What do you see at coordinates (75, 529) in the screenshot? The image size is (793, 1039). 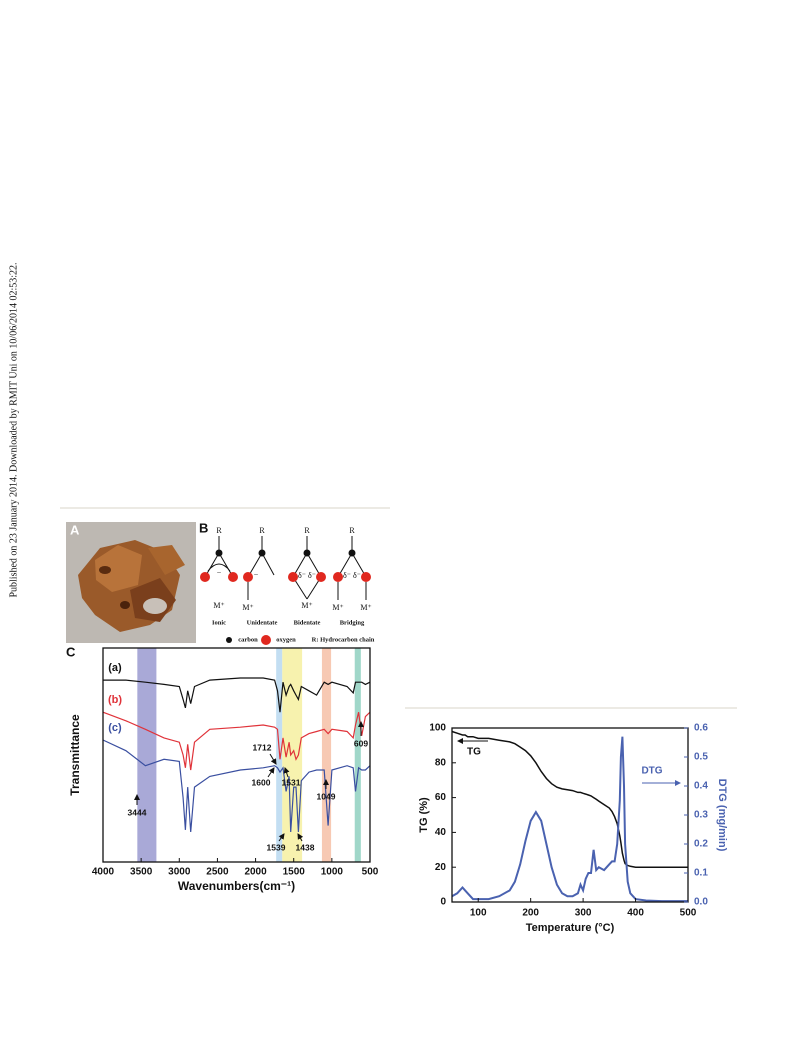 I see `panel-label: A` at bounding box center [75, 529].